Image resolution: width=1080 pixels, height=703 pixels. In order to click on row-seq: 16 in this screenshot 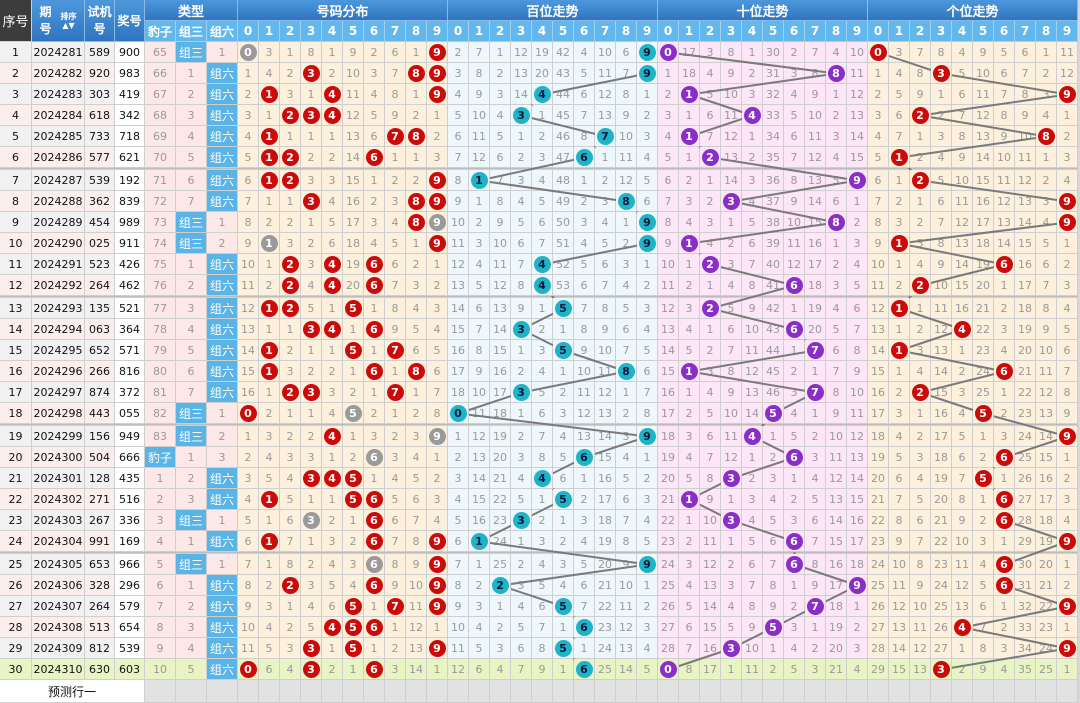, I will do `click(16, 371)`.